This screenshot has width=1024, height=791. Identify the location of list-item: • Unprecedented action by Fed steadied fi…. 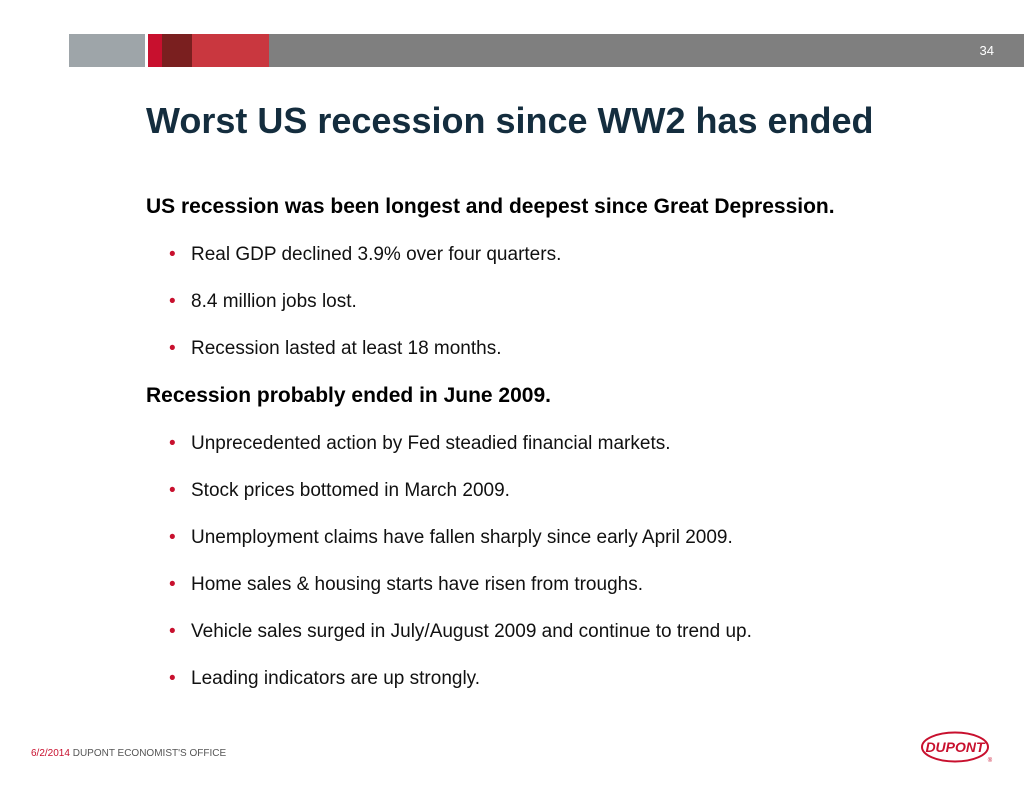
(581, 443).